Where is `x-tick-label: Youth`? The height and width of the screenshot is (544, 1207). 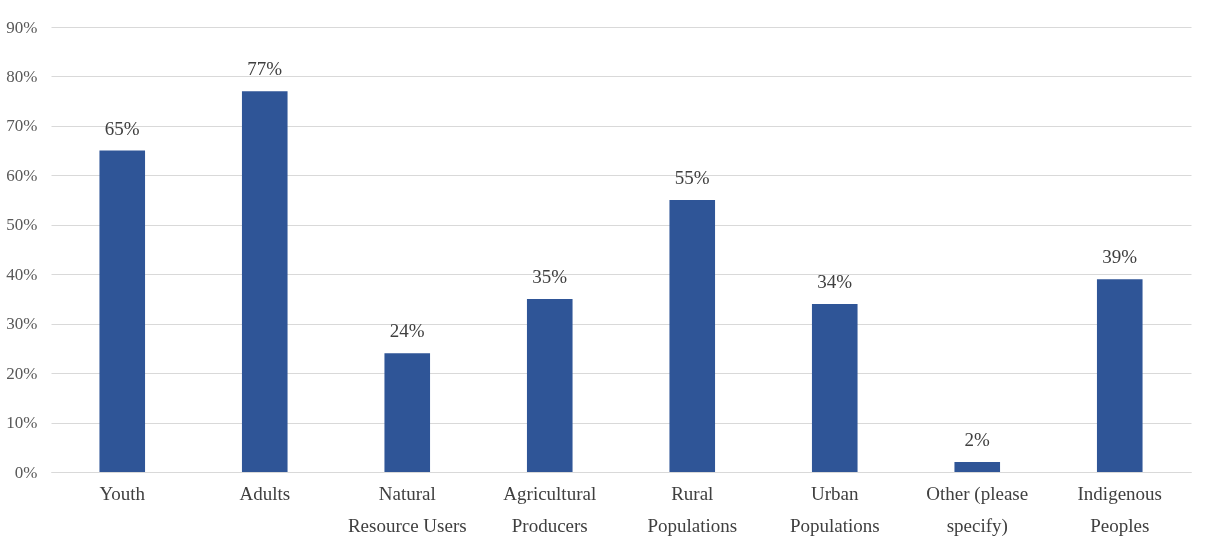 x-tick-label: Youth is located at coordinates (122, 493).